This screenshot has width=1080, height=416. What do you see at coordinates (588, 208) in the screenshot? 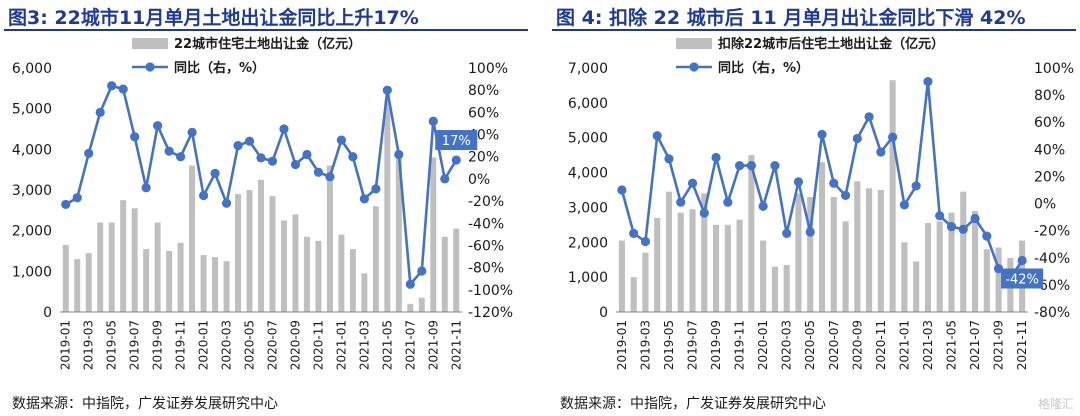
I see `y-left-tick-label: 3,000` at bounding box center [588, 208].